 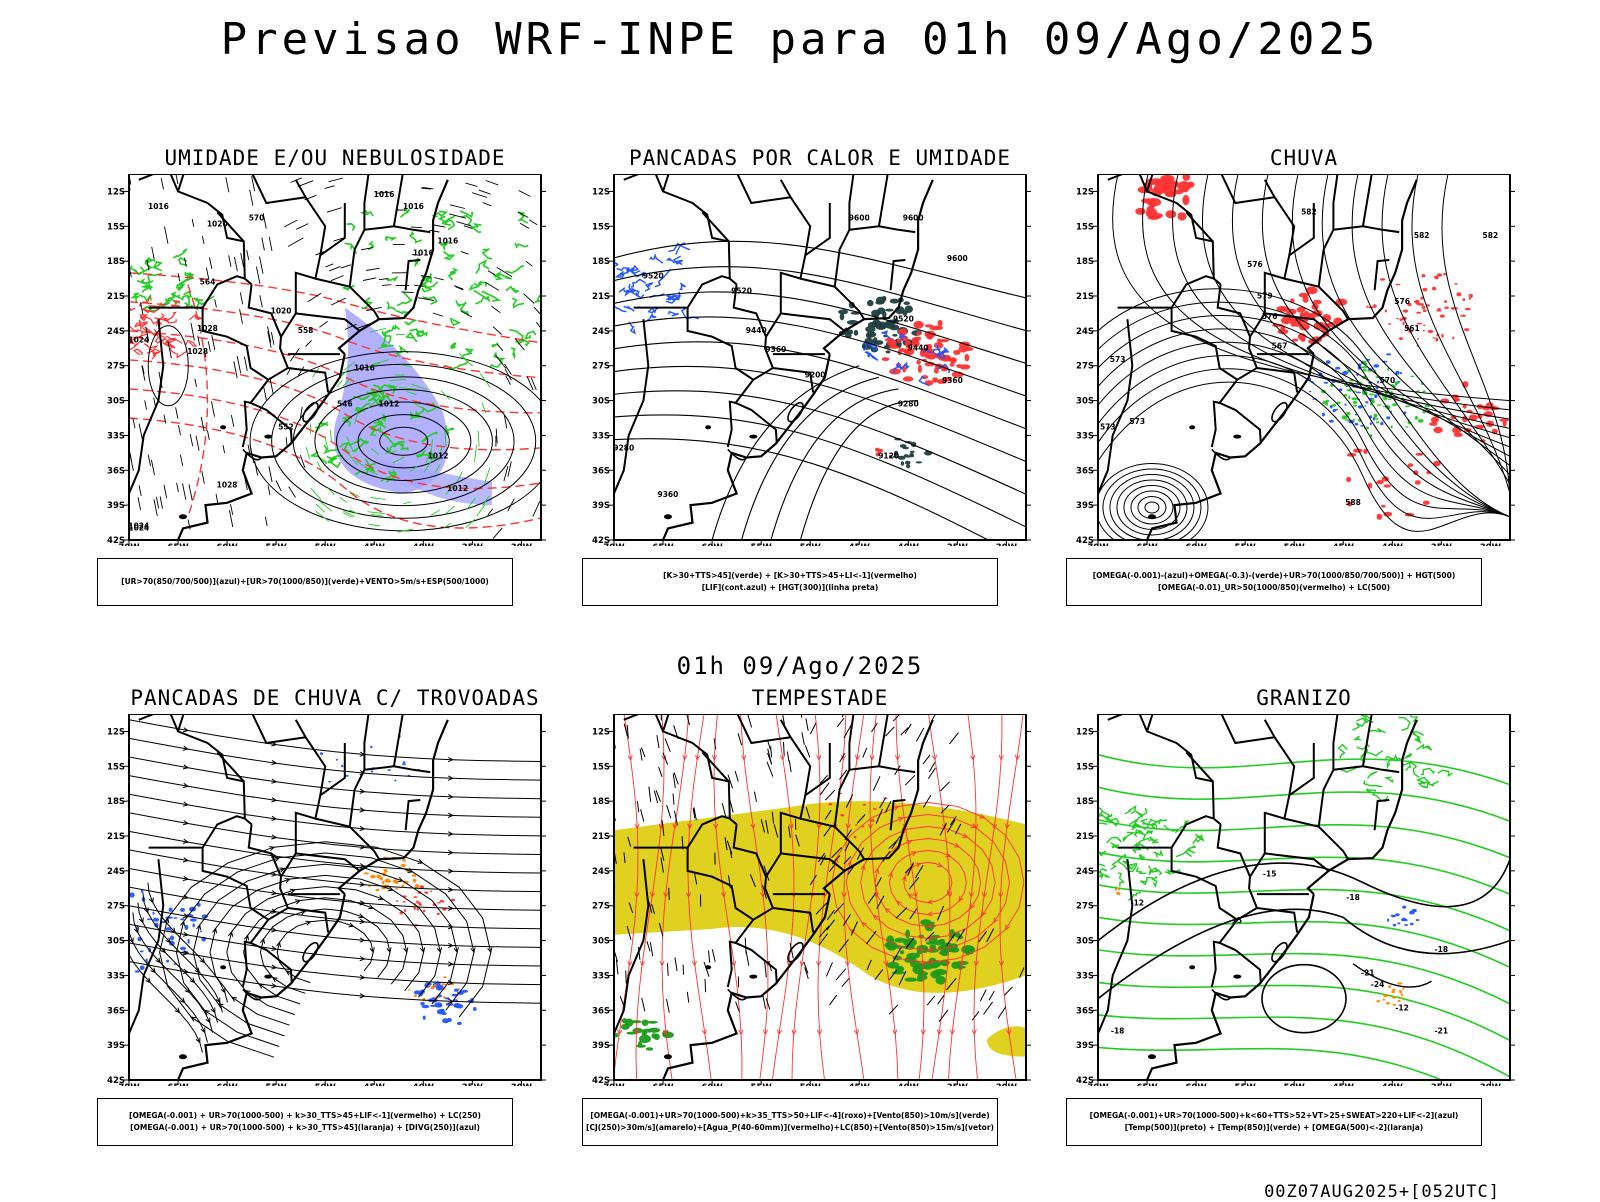 I want to click on rain-blue-area, so click(x=1388, y=417).